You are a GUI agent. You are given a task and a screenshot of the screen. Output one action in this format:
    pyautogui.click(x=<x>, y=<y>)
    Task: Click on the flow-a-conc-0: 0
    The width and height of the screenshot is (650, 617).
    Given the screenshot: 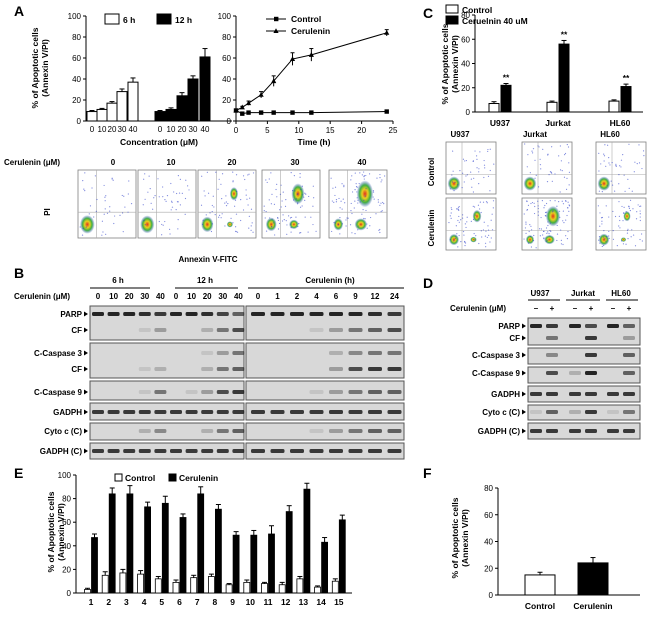 What is the action you would take?
    pyautogui.click(x=113, y=162)
    